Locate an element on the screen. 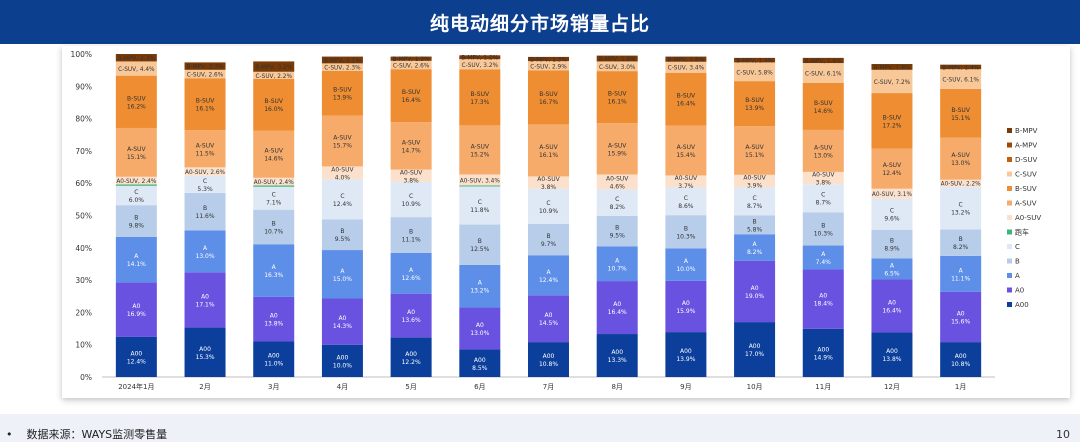  data-label: C-SUV, 3.2% is located at coordinates (480, 66).